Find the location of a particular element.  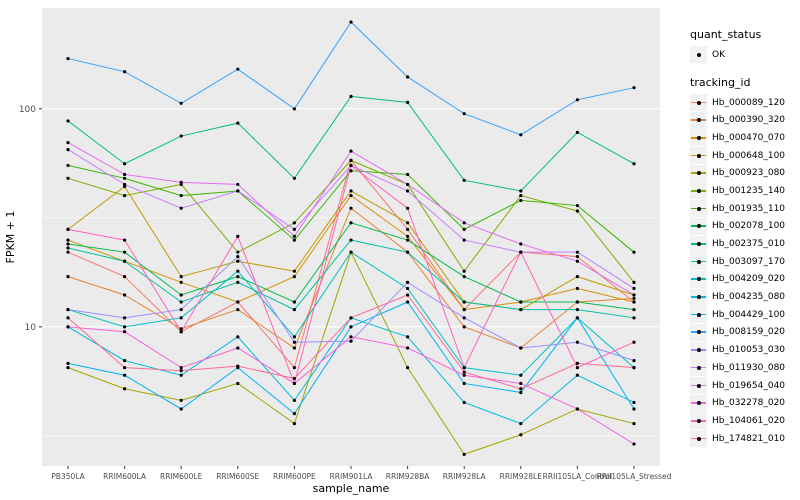

legend-item-Hb_174821_010: Hb_174821_010 is located at coordinates (744, 439).